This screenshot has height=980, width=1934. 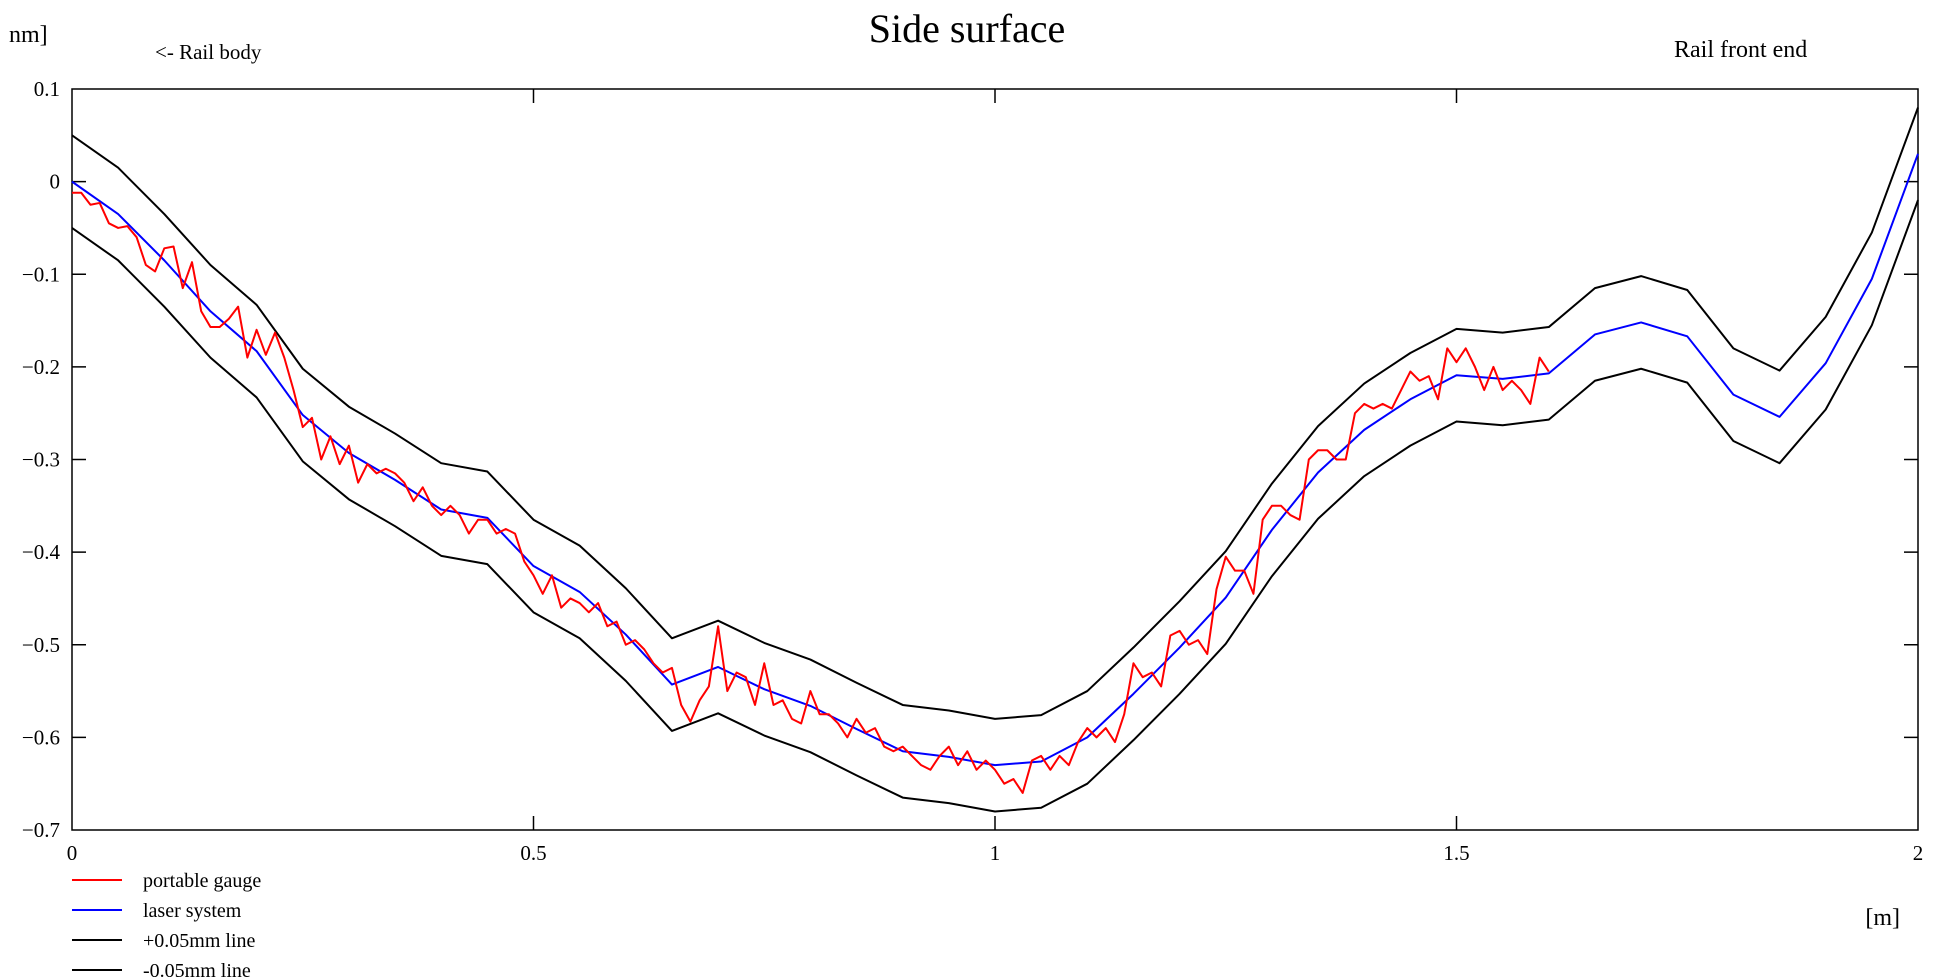 I want to click on y-axis-label-fragment: nm], so click(x=28, y=35).